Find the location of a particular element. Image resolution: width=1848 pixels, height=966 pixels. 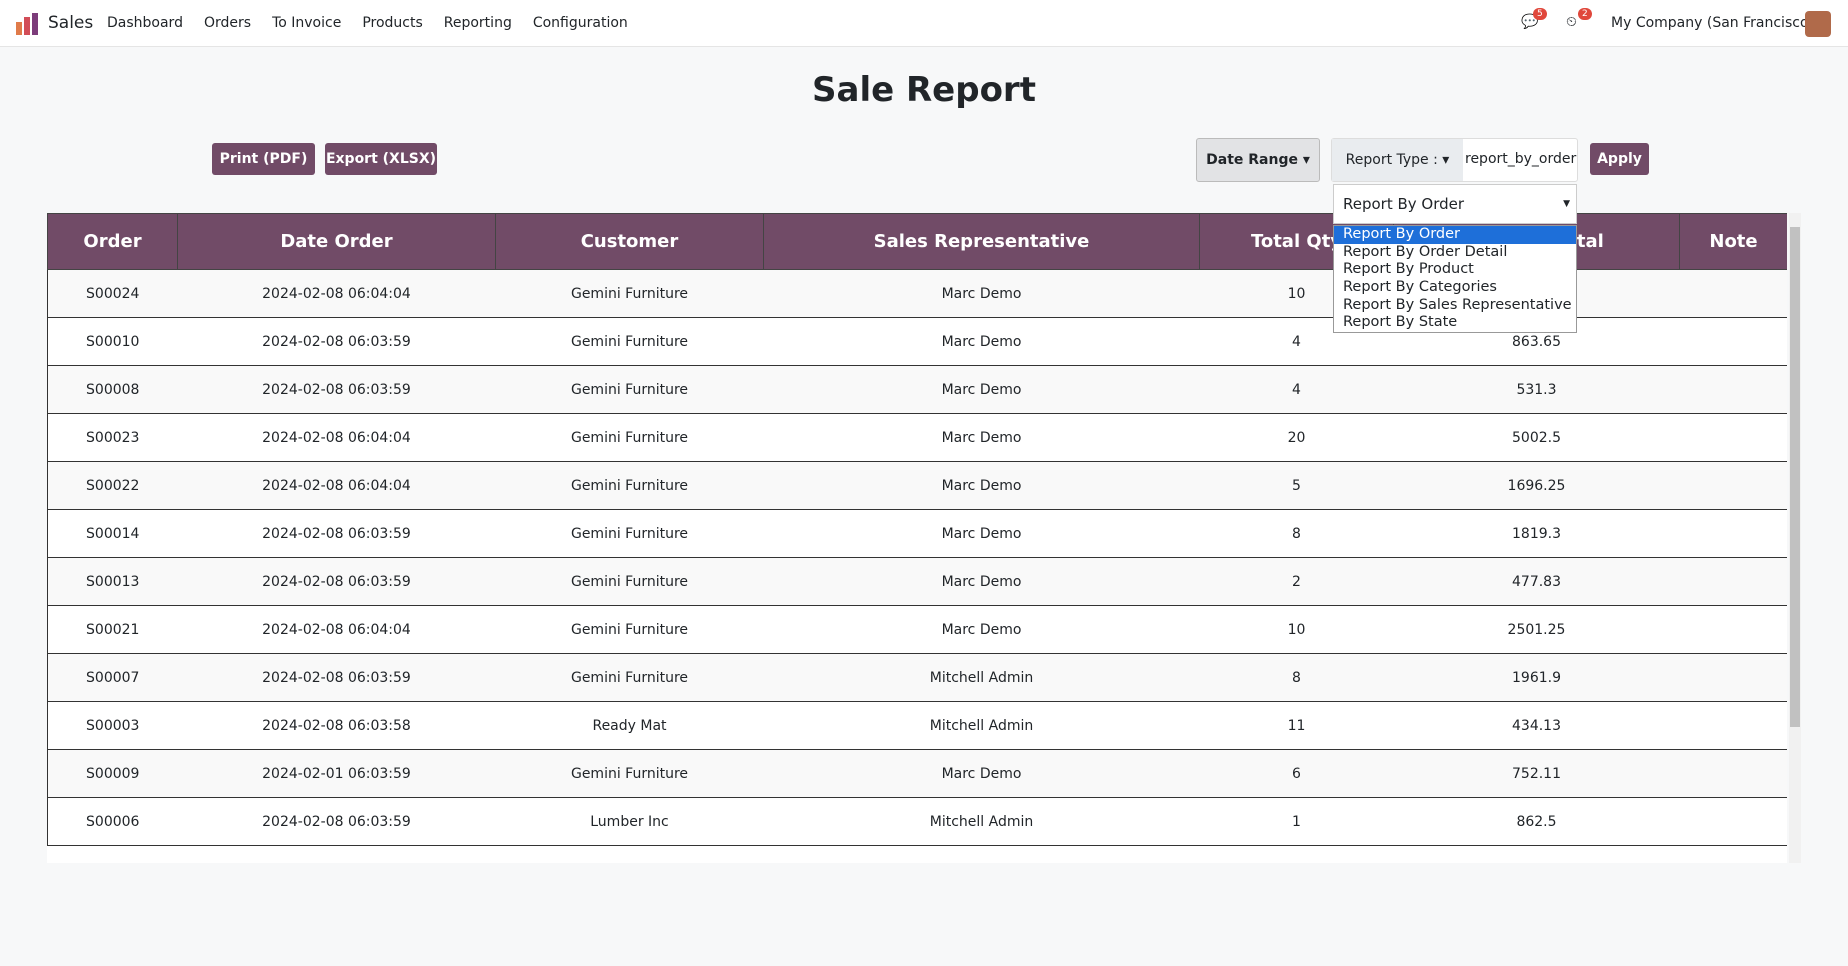

badge: 5 is located at coordinates (1540, 14).